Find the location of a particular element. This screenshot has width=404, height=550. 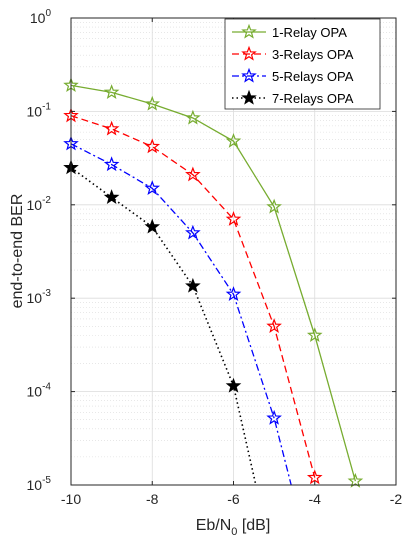

legend-entry-5-relays: 5-Relays OPA is located at coordinates (293, 75).